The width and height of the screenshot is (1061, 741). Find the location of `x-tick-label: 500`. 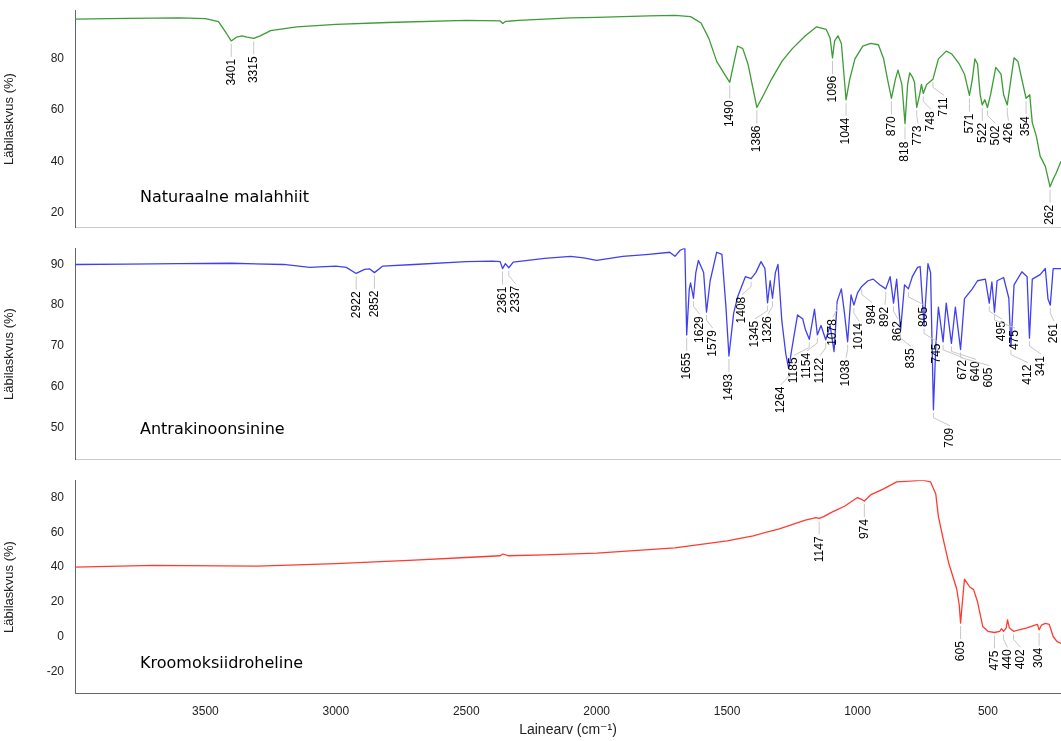

x-tick-label: 500 is located at coordinates (988, 711).